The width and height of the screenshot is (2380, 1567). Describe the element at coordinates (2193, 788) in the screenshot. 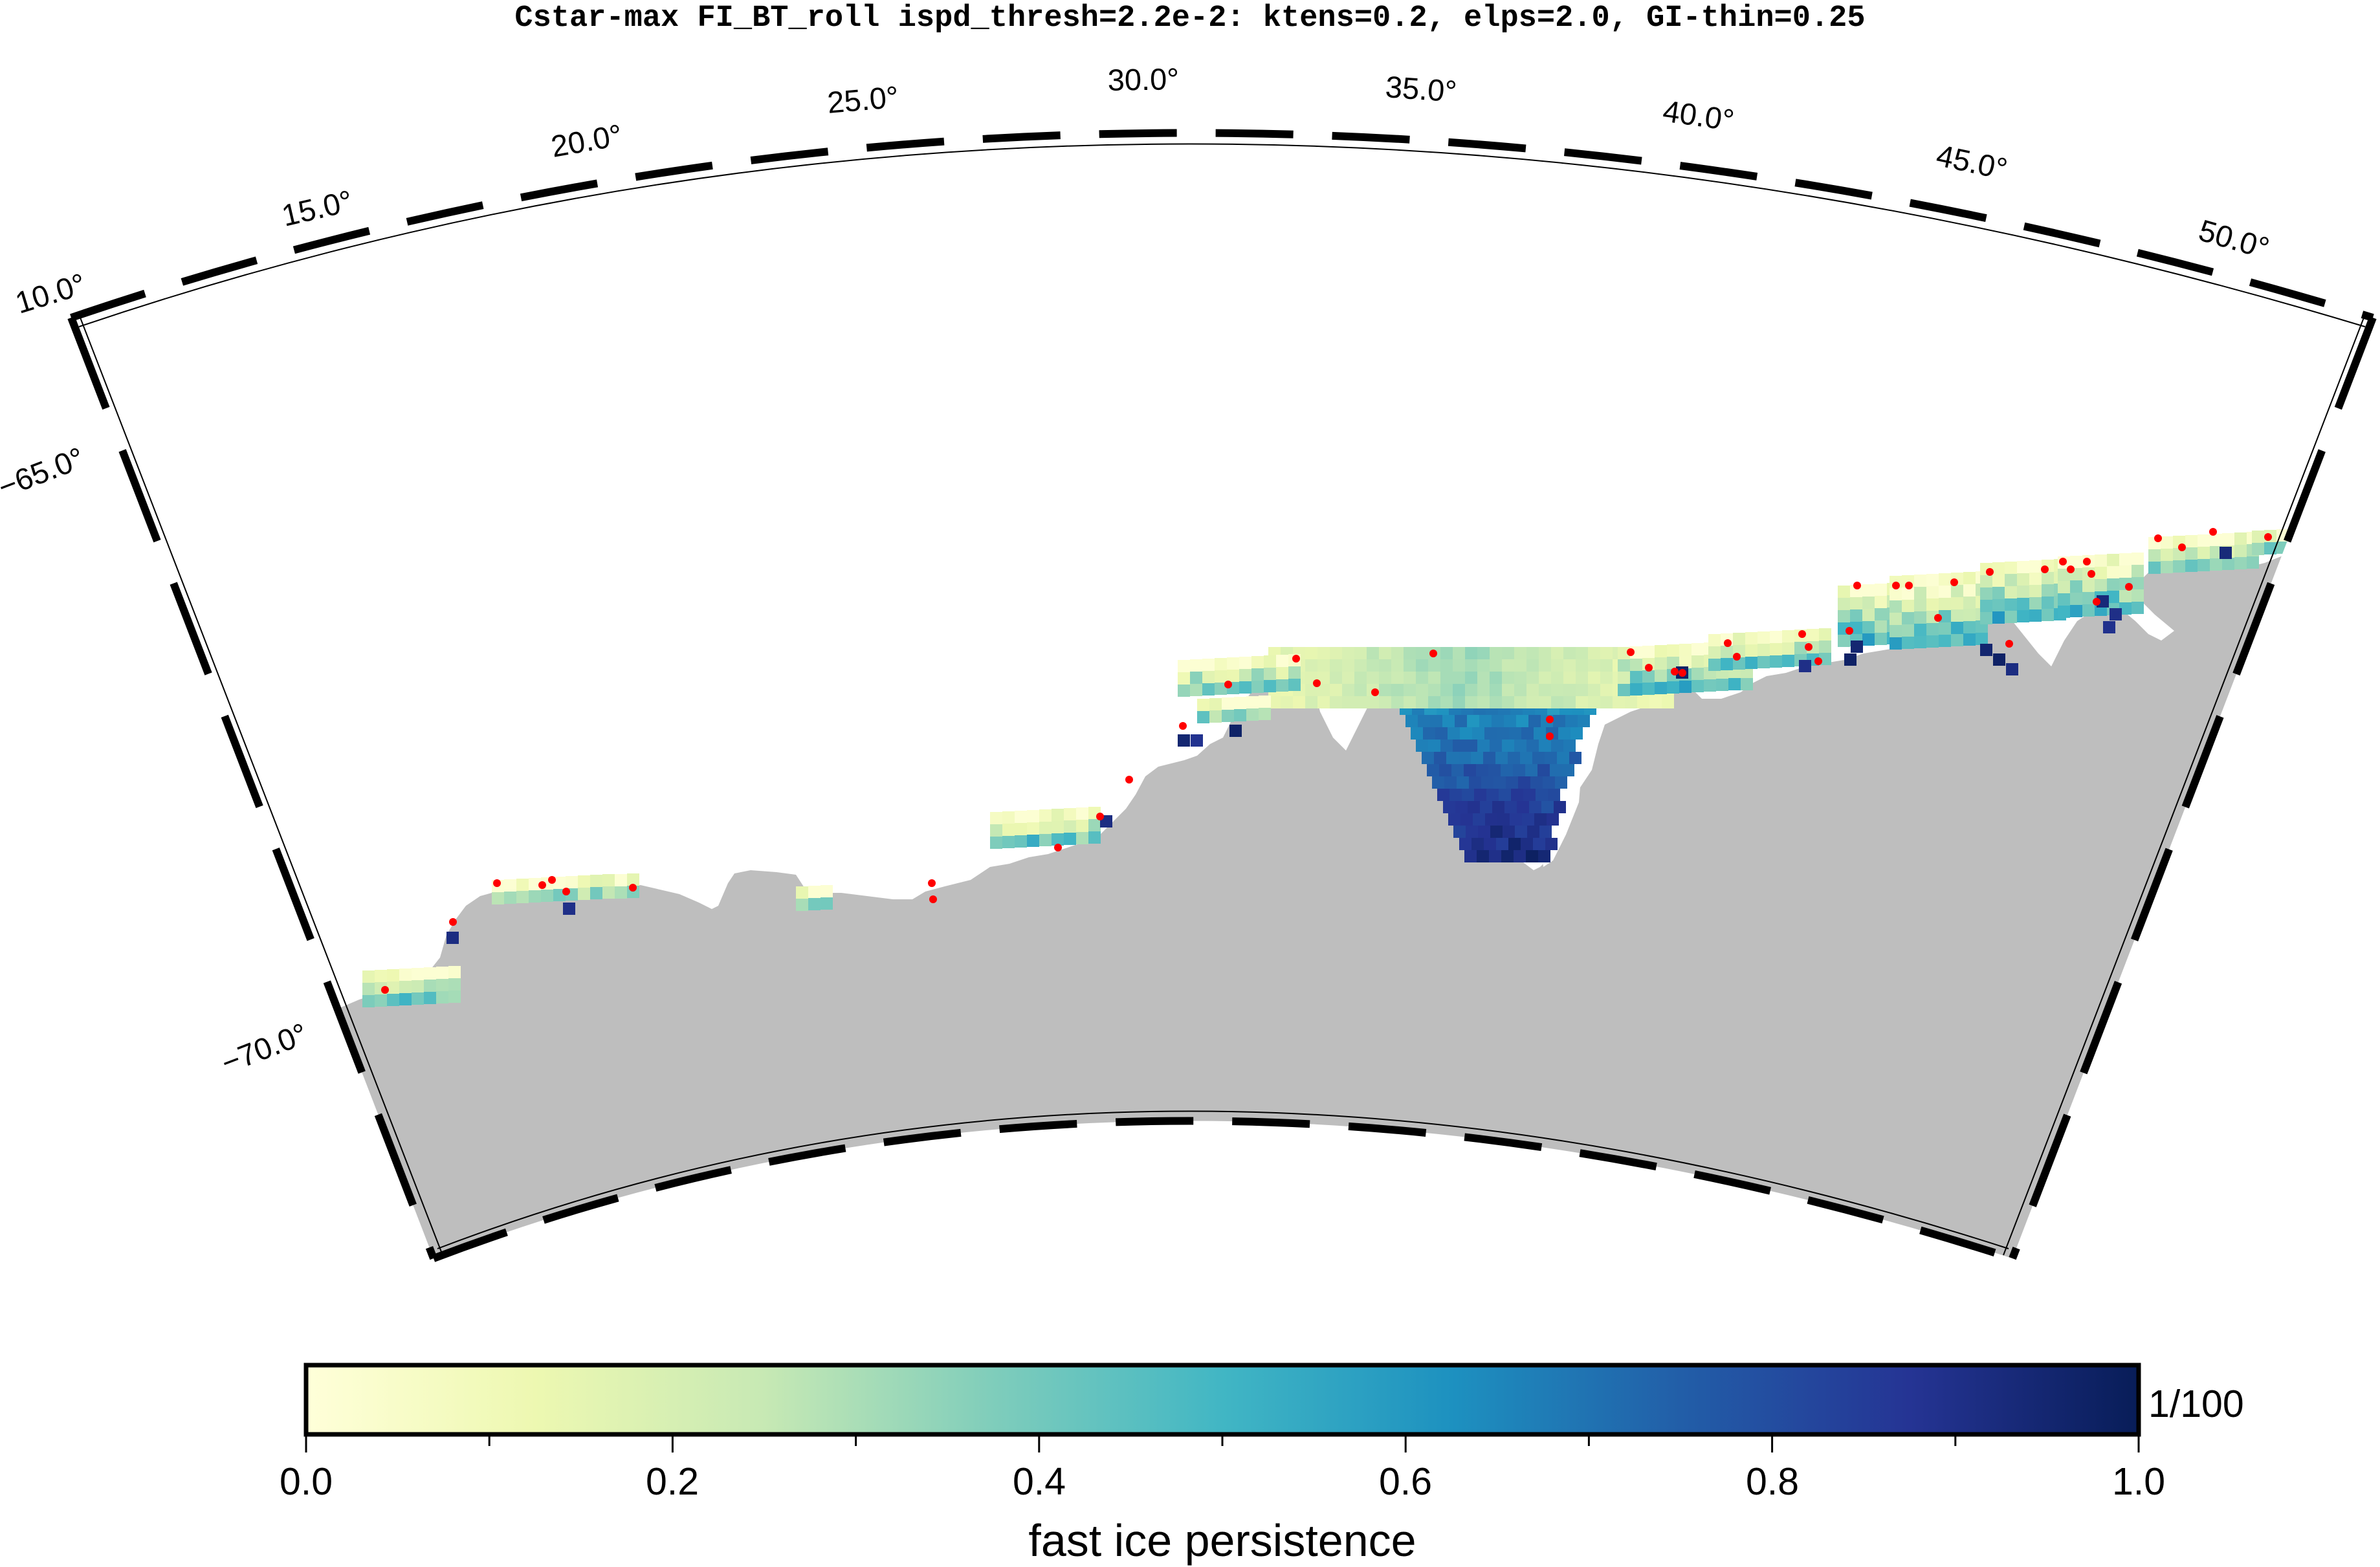

I see `frame-east-edge` at that location.